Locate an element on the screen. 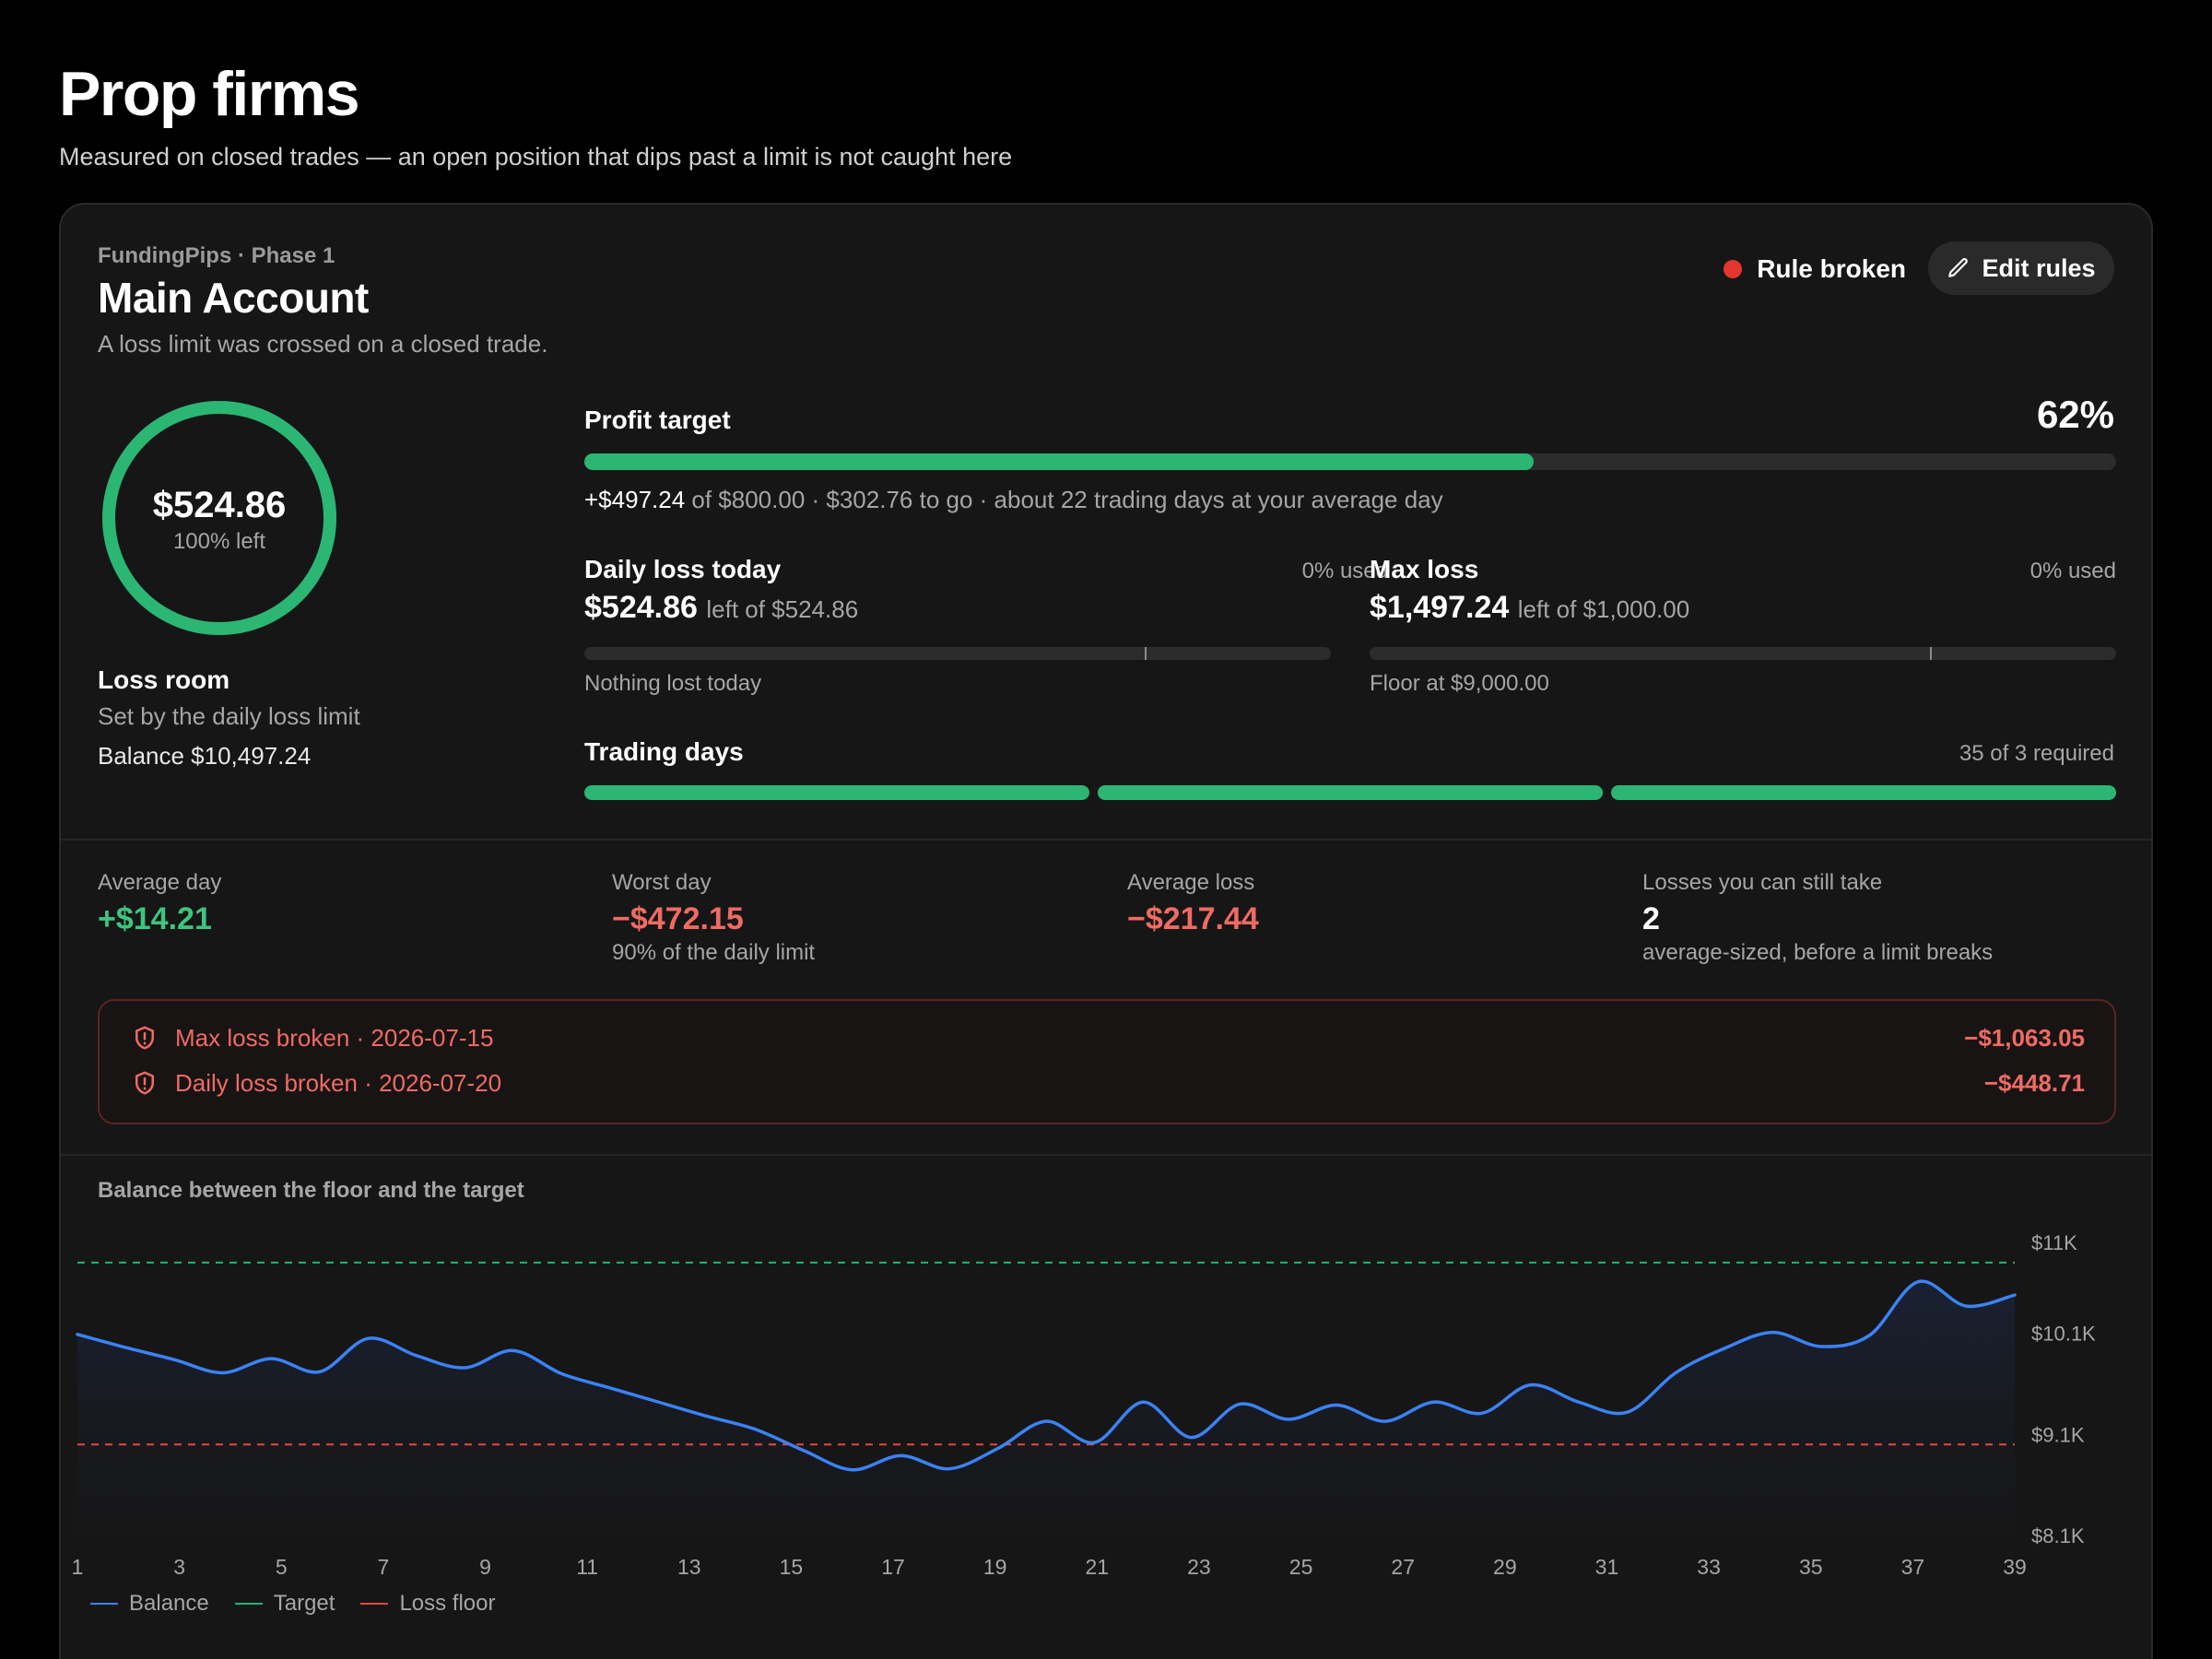 This screenshot has width=2212, height=1659. daily-loss-value: $524.86 is located at coordinates (641, 607).